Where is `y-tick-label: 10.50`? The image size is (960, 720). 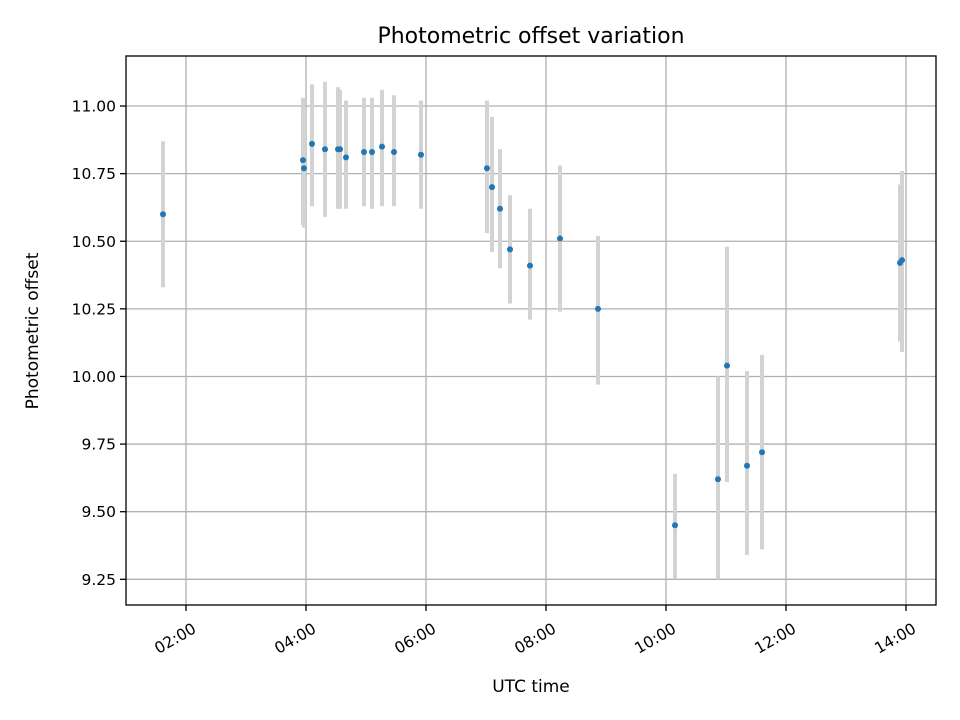
y-tick-label: 10.50 is located at coordinates (94, 242).